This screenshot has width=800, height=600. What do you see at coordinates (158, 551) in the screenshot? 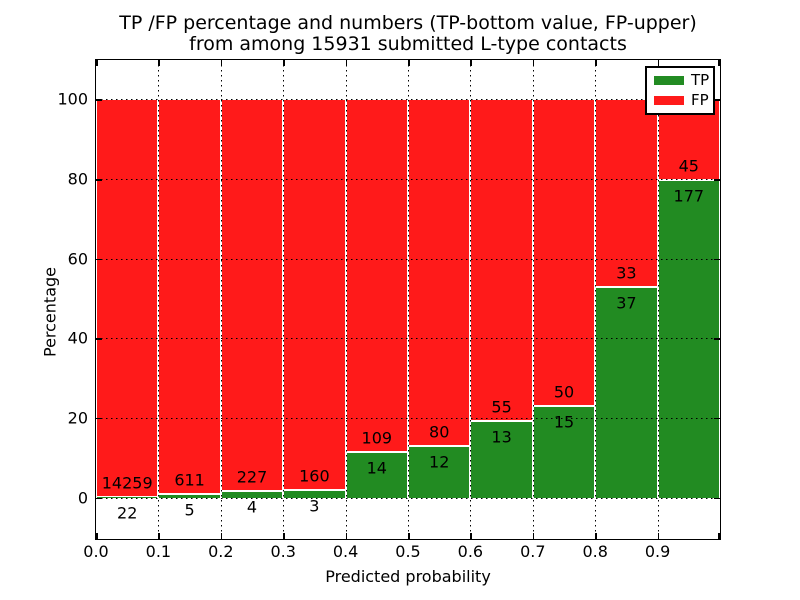
I see `x-tick-label: 0.1` at bounding box center [158, 551].